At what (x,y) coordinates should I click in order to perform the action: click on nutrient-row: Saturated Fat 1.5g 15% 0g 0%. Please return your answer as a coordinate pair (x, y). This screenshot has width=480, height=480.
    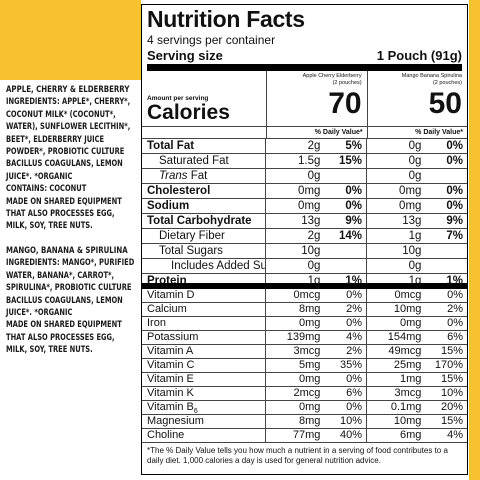
    Looking at the image, I should click on (304, 161).